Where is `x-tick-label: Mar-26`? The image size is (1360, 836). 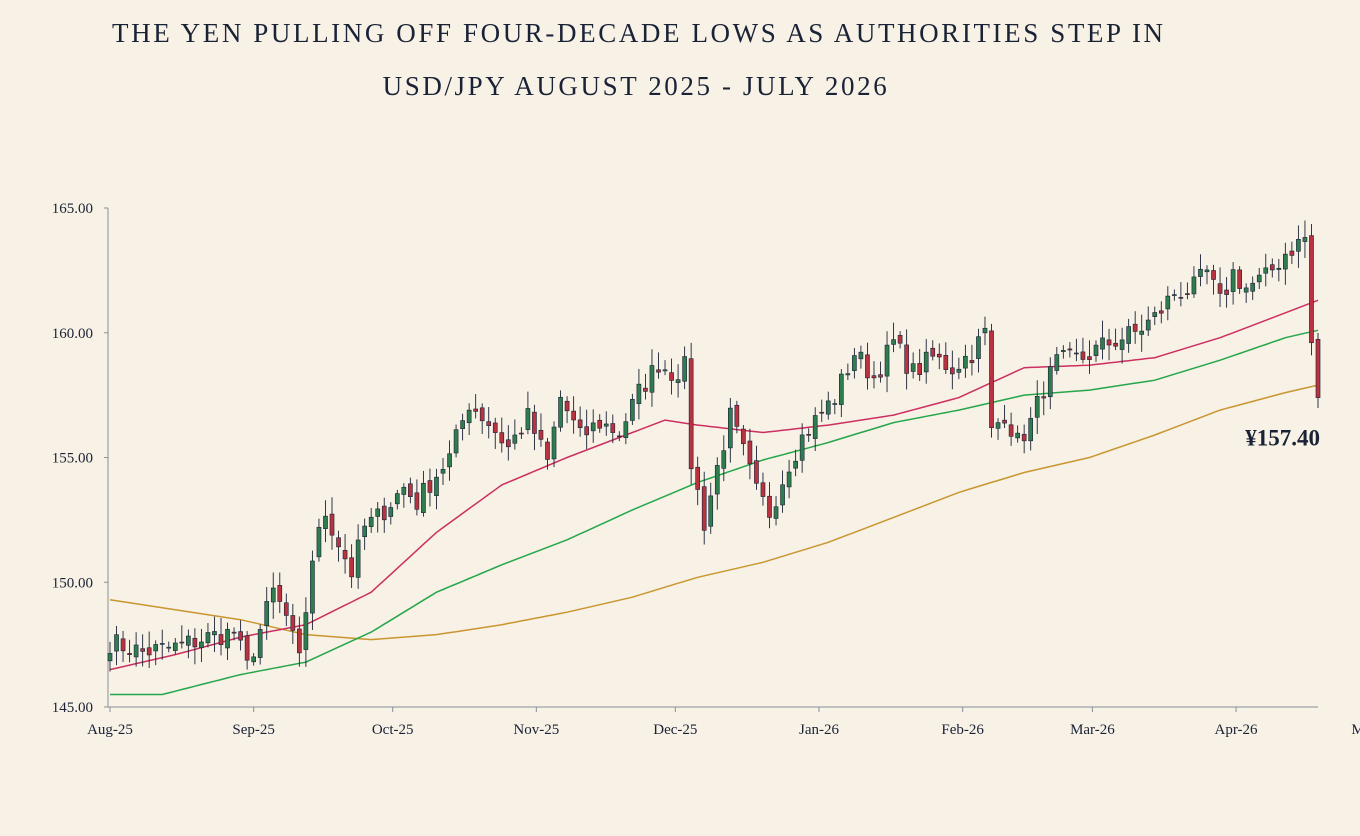
x-tick-label: Mar-26 is located at coordinates (1092, 730).